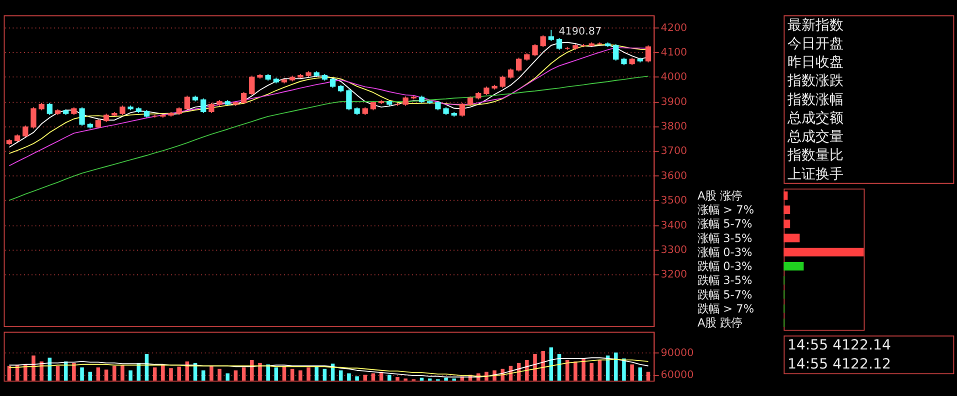 The width and height of the screenshot is (957, 407). Describe the element at coordinates (815, 156) in the screenshot. I see `text: 指数量比` at that location.